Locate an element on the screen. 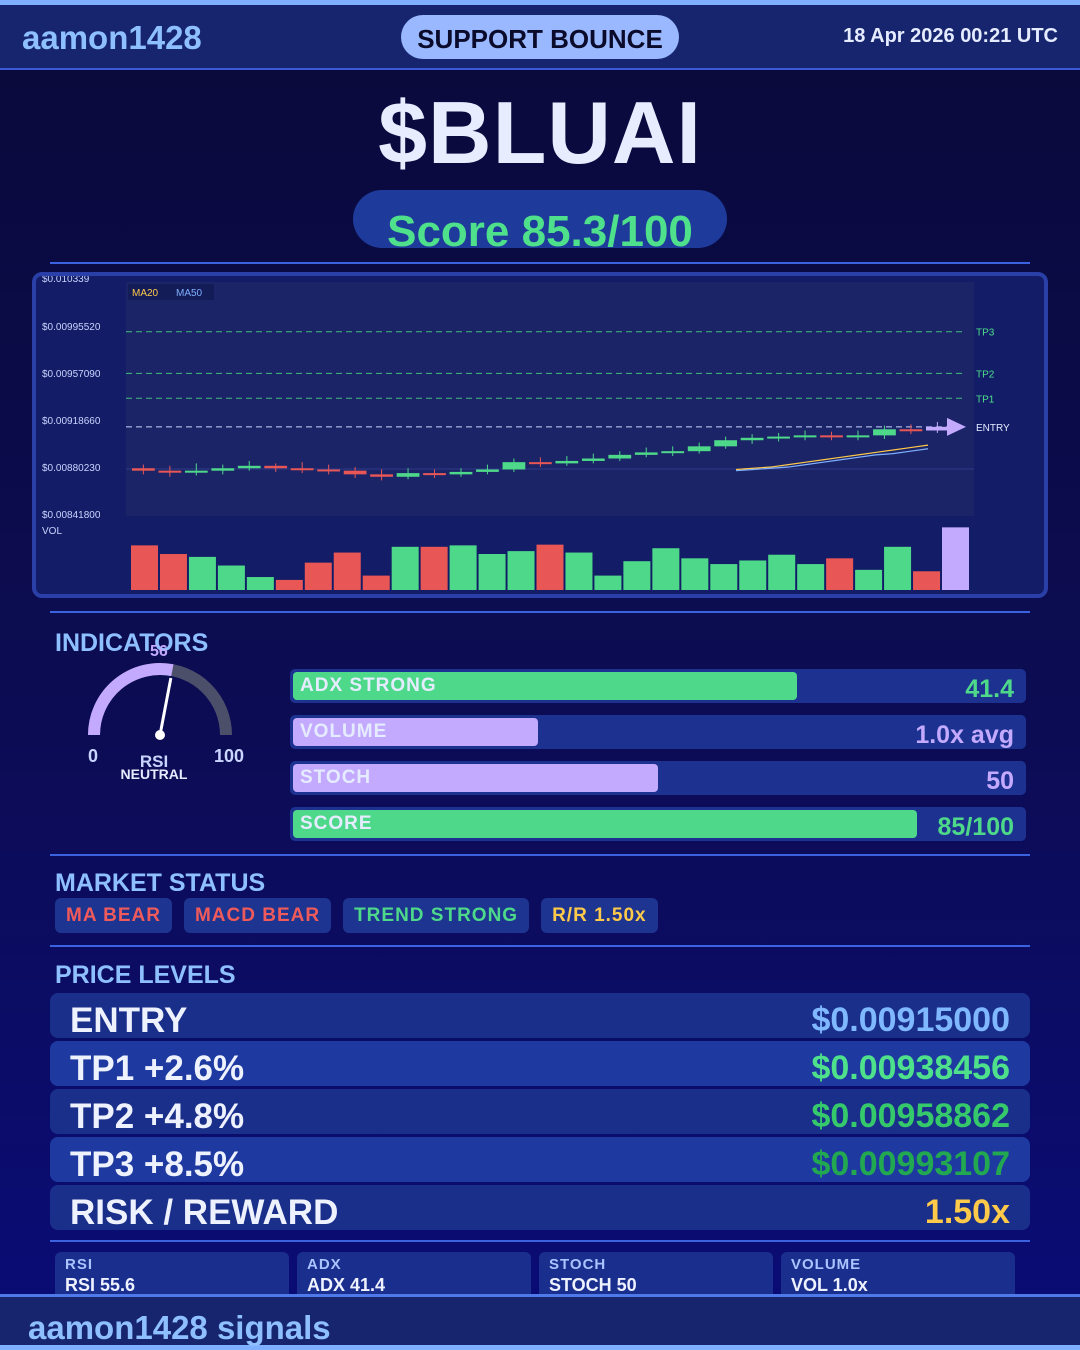  rsi-state: NEUTRAL is located at coordinates (154, 774).